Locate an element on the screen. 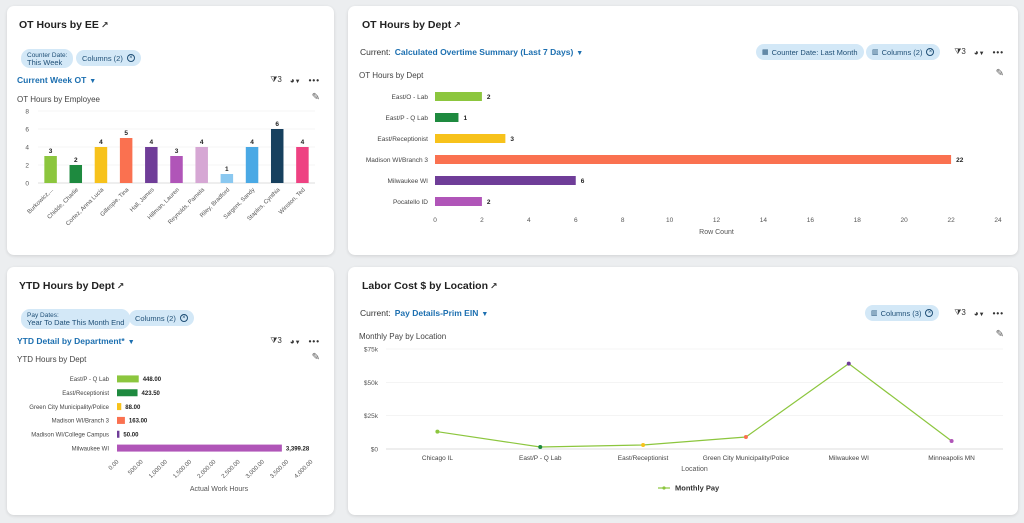  pay-dates-pill: Pay Dates: Year To Date This Month End is located at coordinates (76, 319).